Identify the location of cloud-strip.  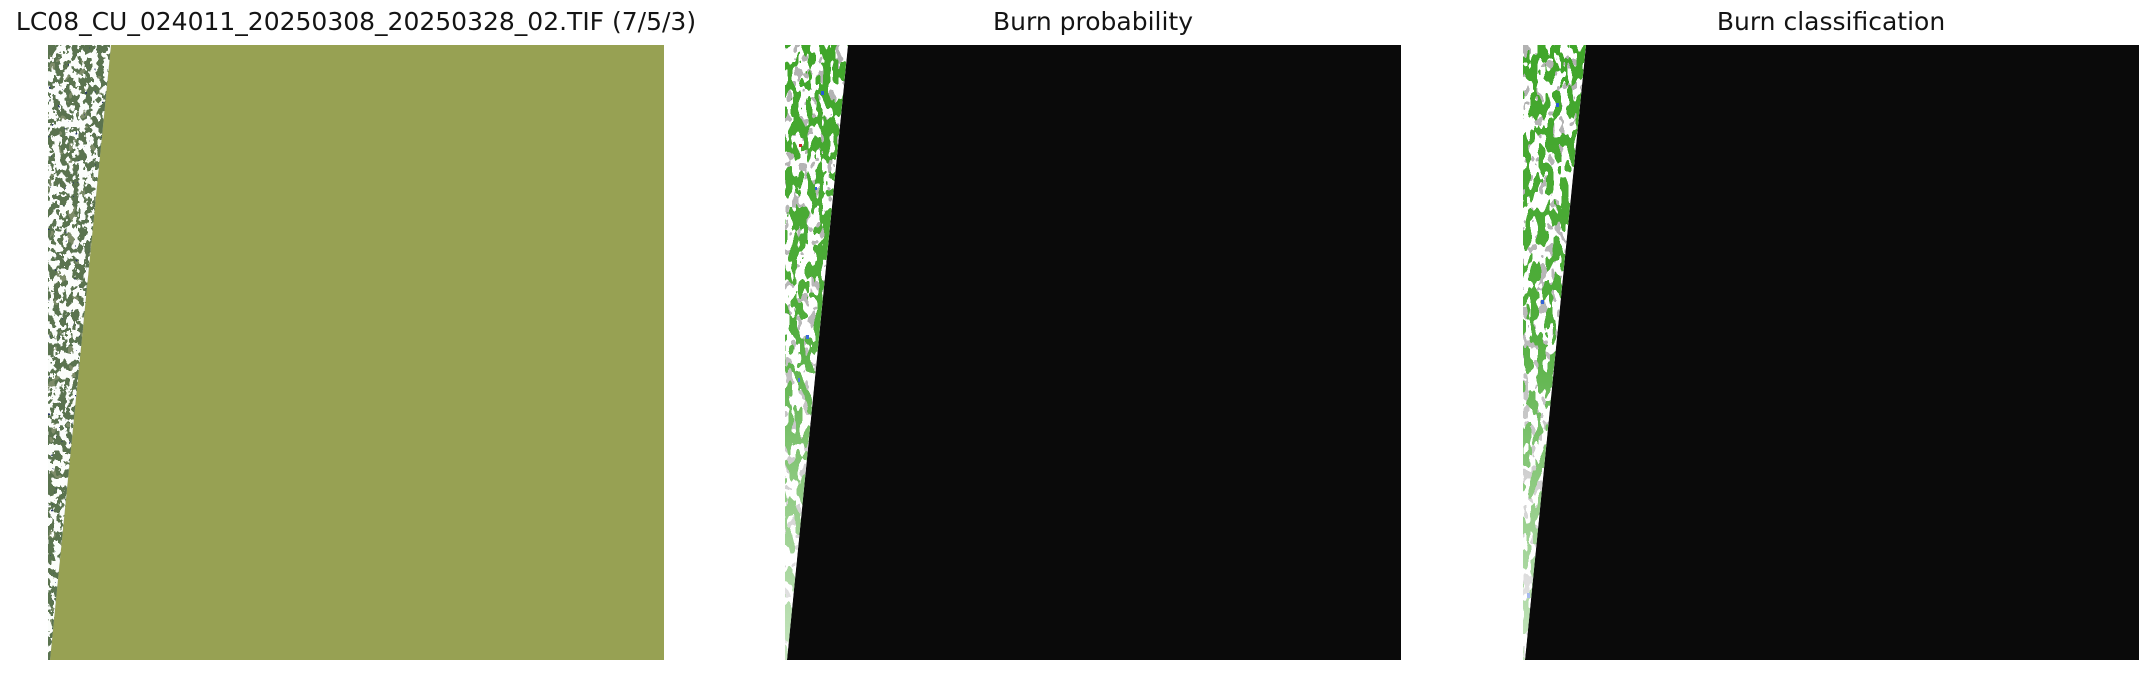
(79, 352).